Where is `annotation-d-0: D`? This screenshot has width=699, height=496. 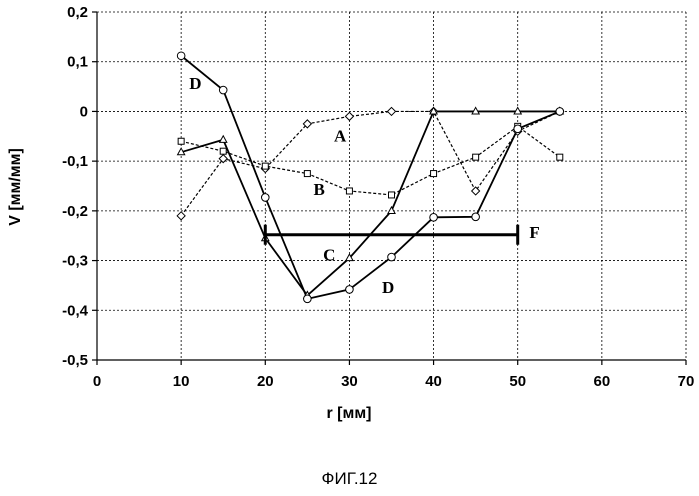 annotation-d-0: D is located at coordinates (195, 83).